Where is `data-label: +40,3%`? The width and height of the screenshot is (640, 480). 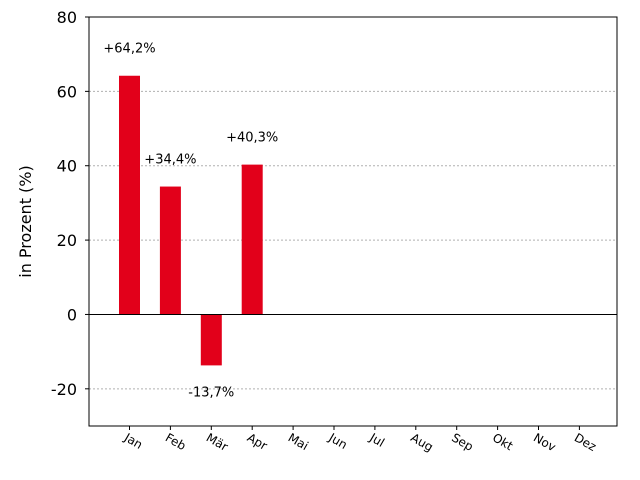 data-label: +40,3% is located at coordinates (252, 138).